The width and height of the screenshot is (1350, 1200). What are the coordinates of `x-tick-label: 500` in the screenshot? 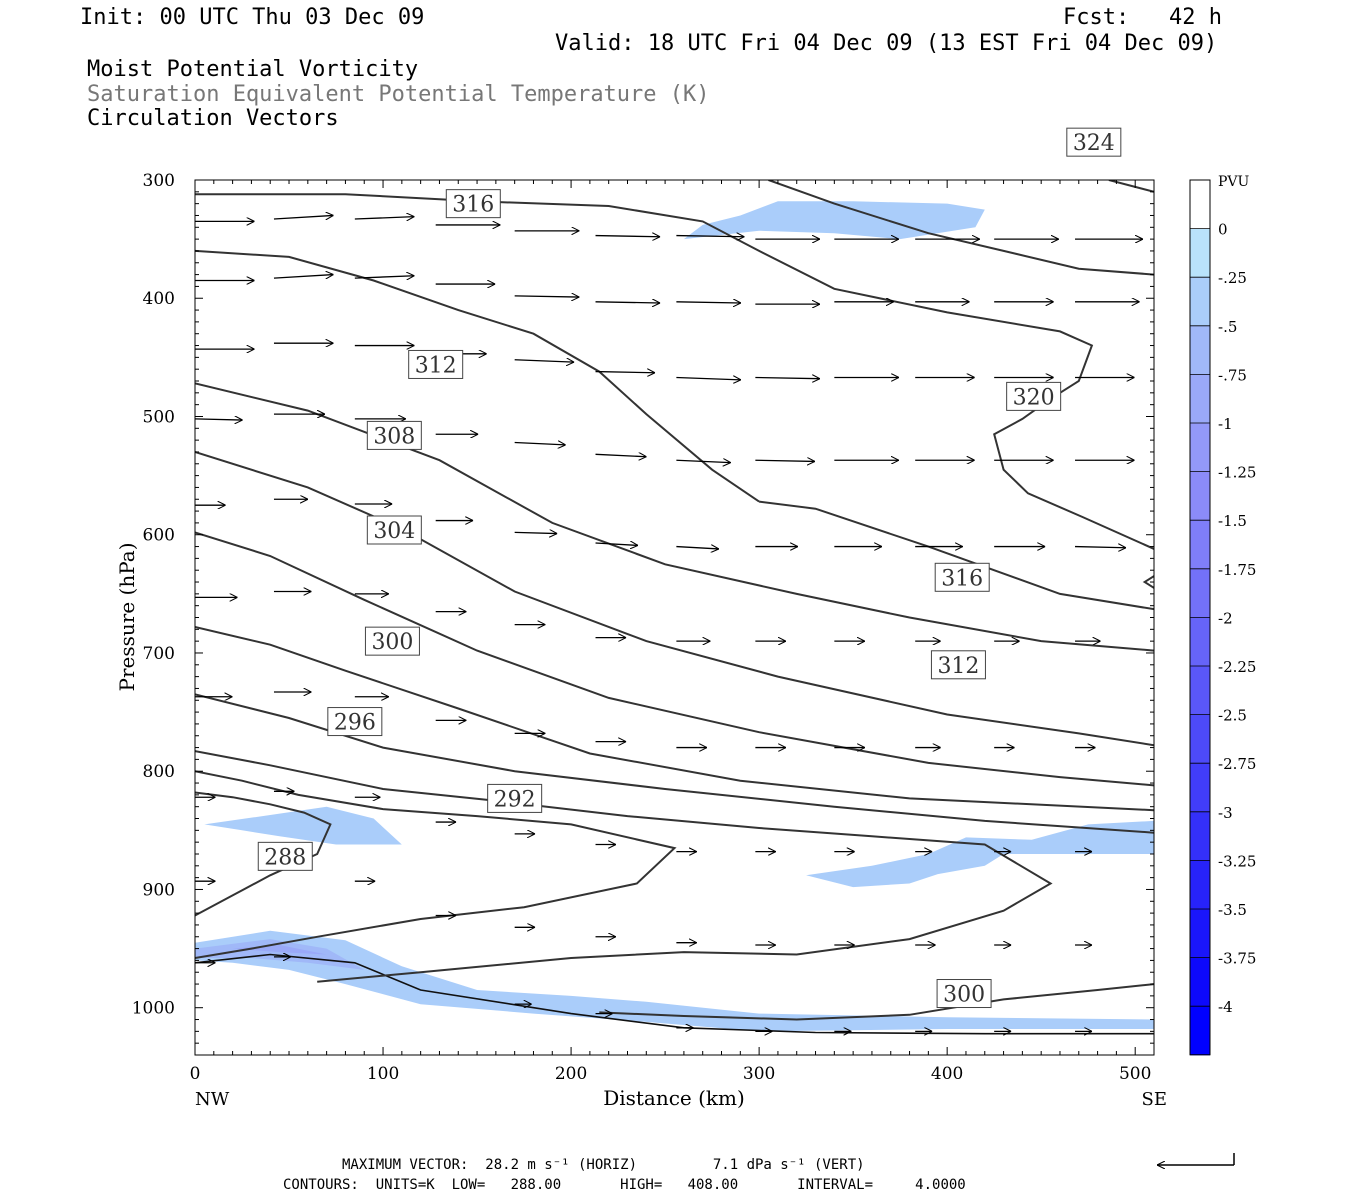 It's located at (1135, 1074).